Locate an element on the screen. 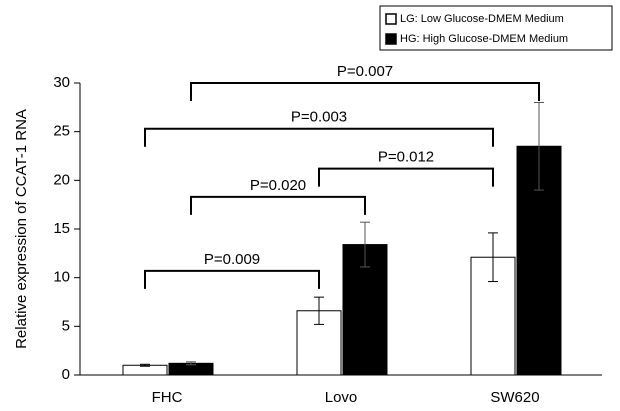 This screenshot has width=620, height=411. x-tick-label: FHC is located at coordinates (167, 397).